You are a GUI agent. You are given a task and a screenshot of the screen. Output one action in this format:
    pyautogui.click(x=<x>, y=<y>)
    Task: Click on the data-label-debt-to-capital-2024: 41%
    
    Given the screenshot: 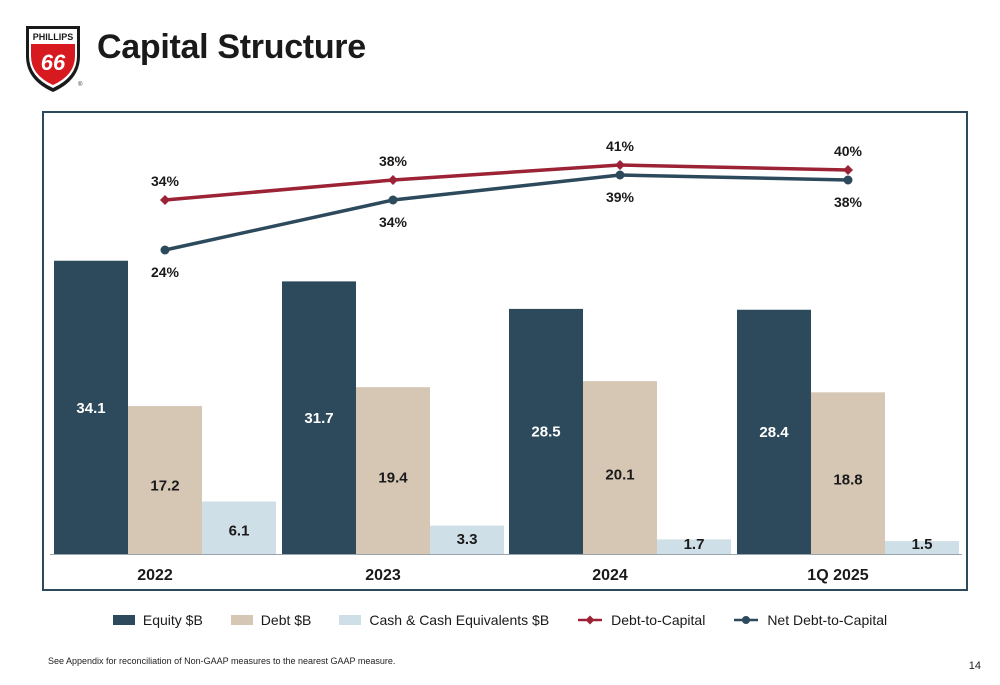 What is the action you would take?
    pyautogui.click(x=620, y=146)
    